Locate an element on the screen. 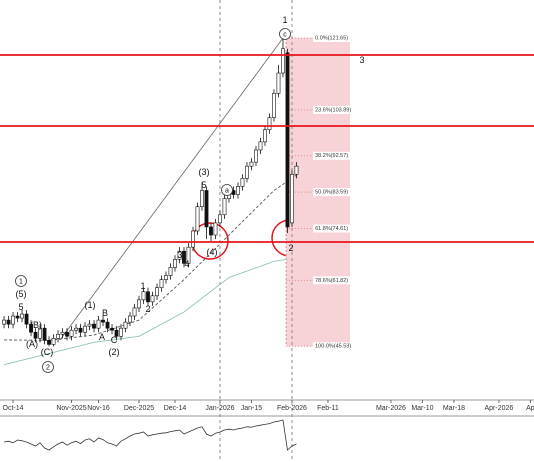  wave-label: B is located at coordinates (105, 313).